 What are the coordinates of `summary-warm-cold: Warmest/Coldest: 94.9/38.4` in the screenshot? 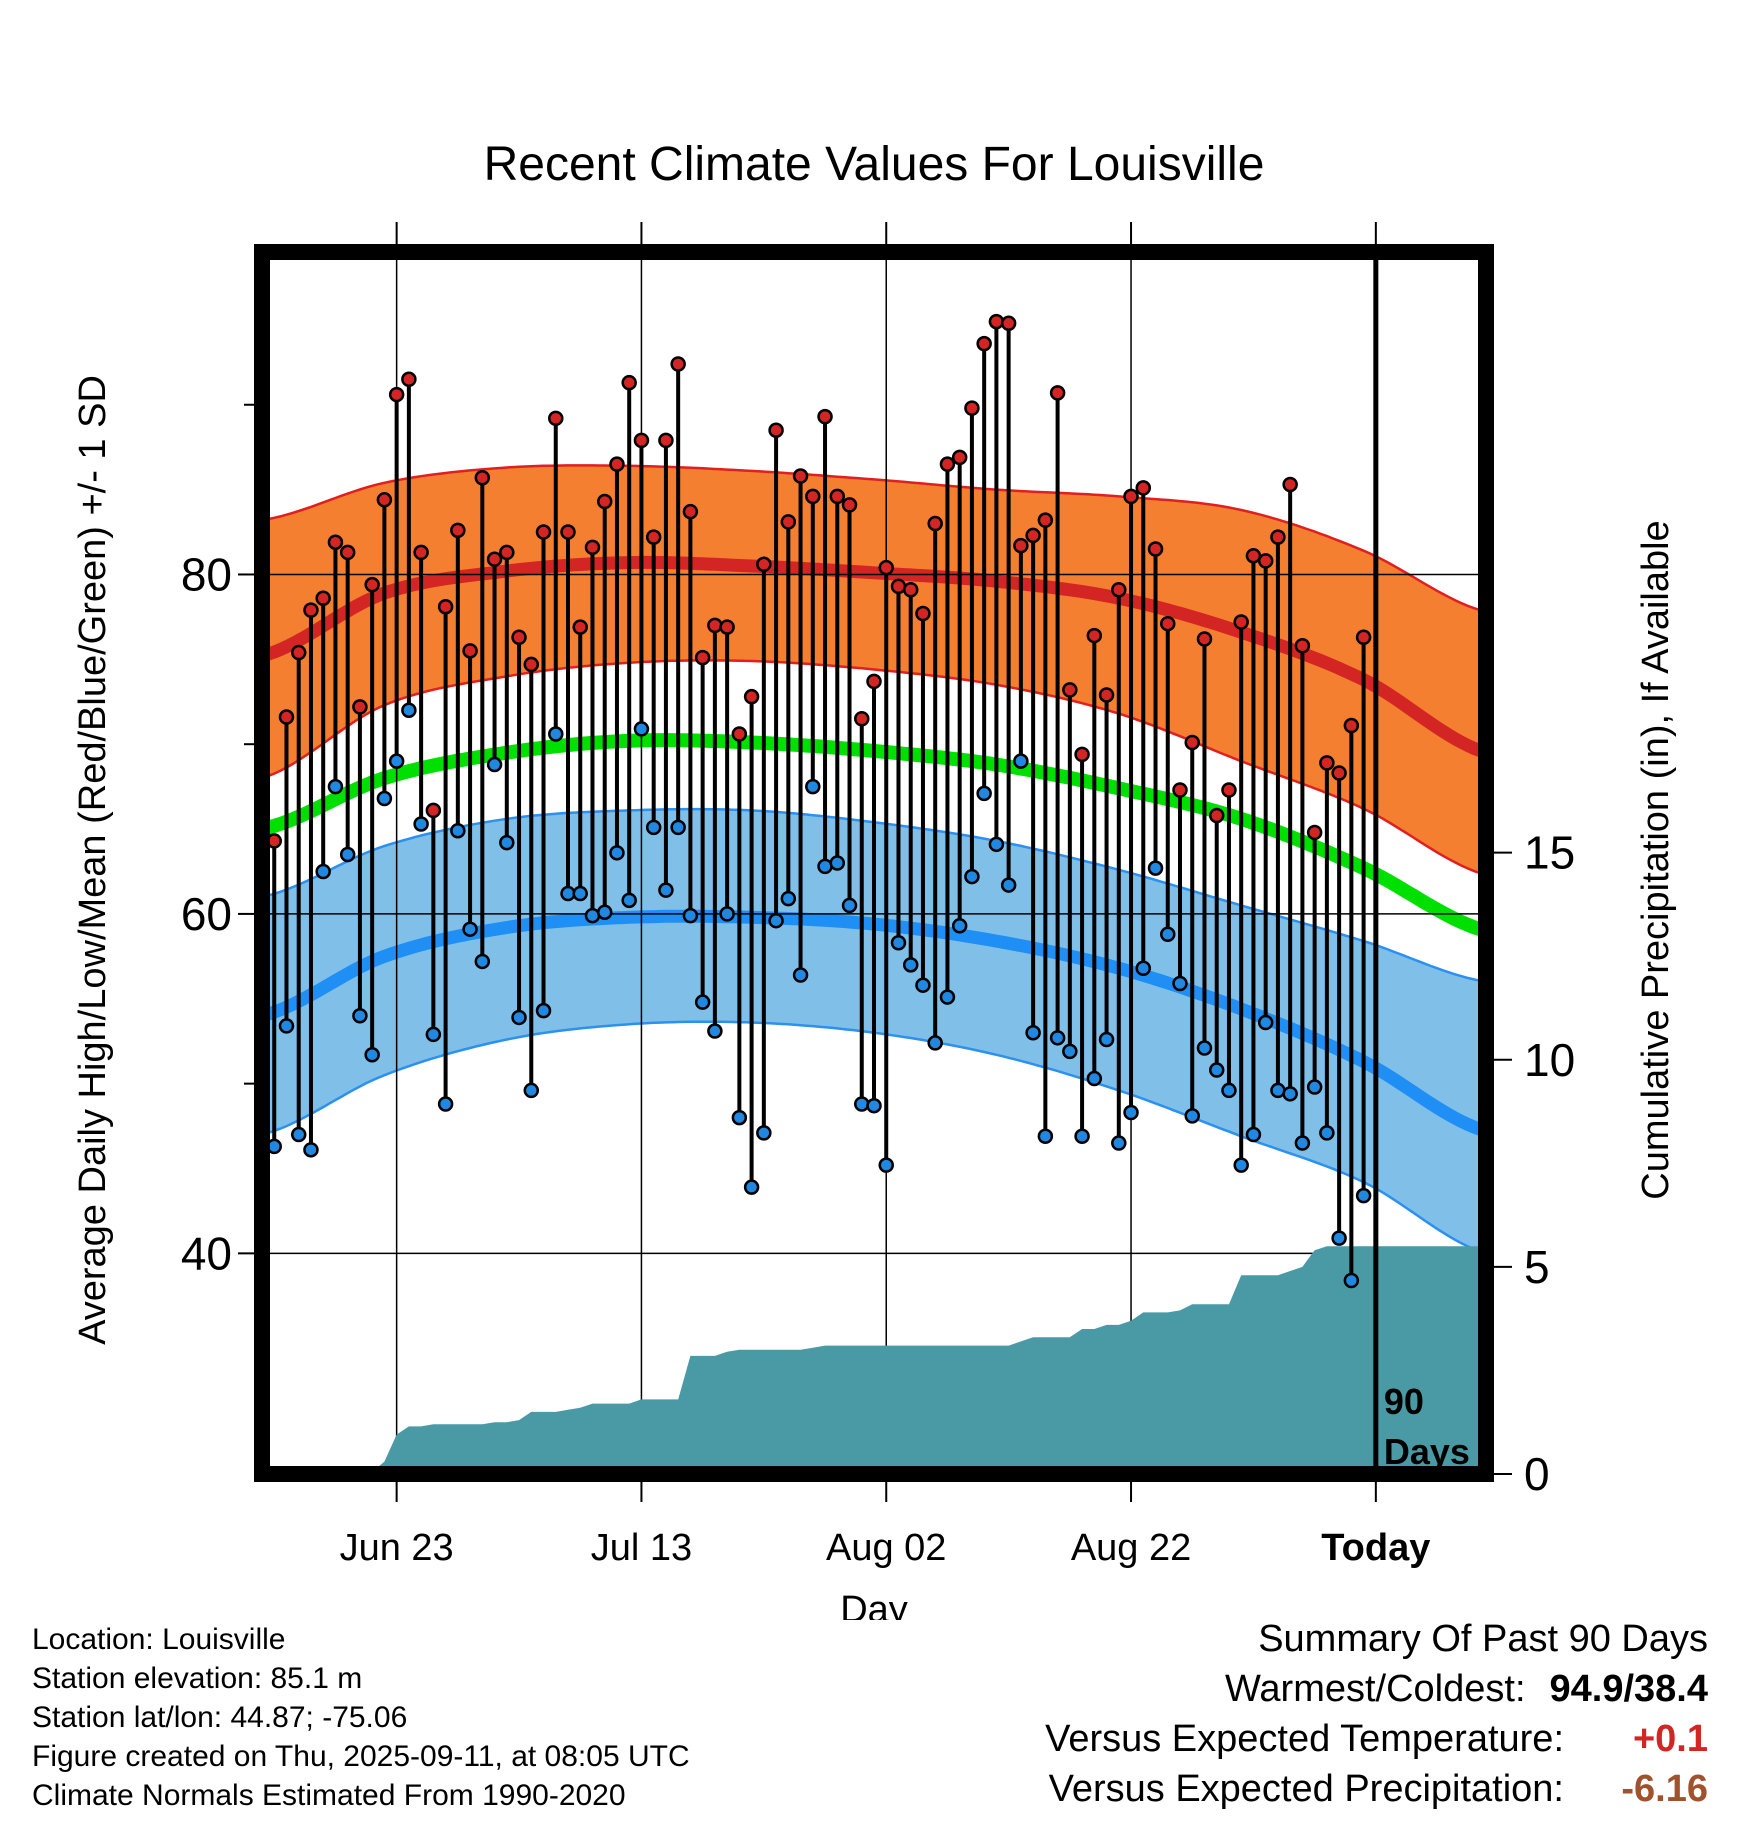 It's located at (1376, 1689).